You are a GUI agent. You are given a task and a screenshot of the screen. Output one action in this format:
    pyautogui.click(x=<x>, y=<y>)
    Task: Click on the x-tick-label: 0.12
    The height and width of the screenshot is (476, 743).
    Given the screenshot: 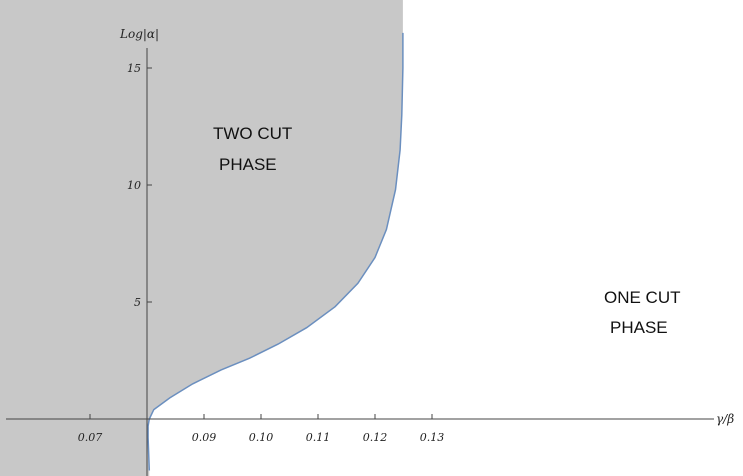 What is the action you would take?
    pyautogui.click(x=375, y=437)
    